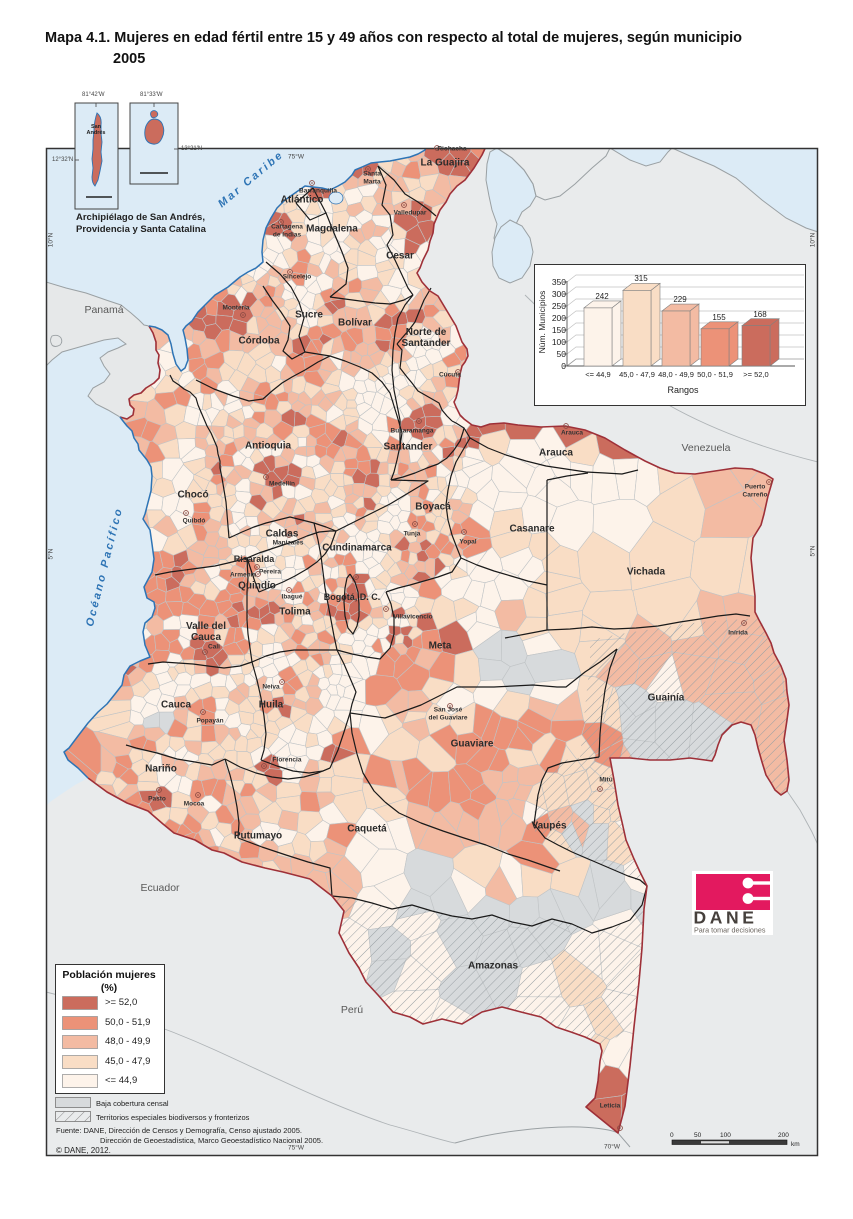 Image resolution: width=853 pixels, height=1219 pixels. I want to click on svg-text: 50, so click(698, 1135).